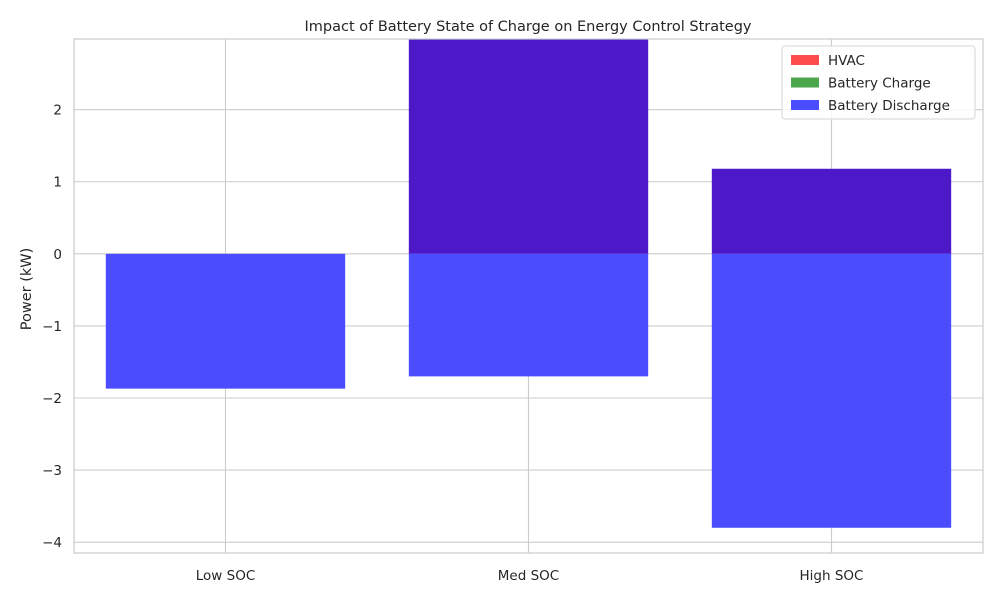  I want to click on legend: HVAC Battery Charge Battery Discharge, so click(878, 82).